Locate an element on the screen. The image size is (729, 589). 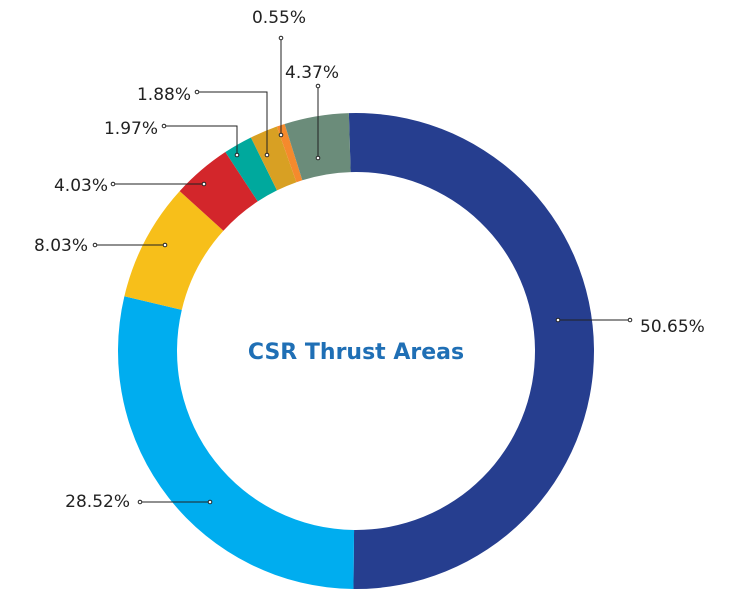
data-label: 0.55% is located at coordinates (279, 18).